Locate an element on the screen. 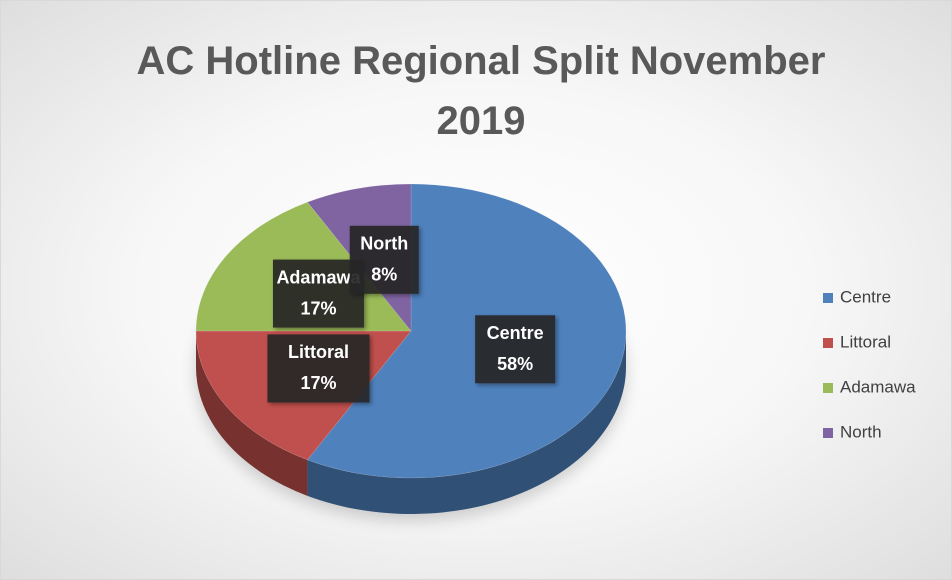  data-label-value: 8% is located at coordinates (384, 275).